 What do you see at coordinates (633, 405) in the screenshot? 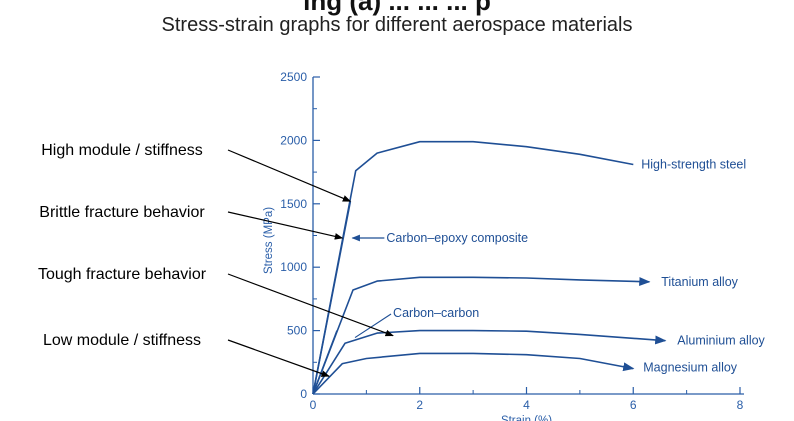
I see `x-tick-label-6: 6` at bounding box center [633, 405].